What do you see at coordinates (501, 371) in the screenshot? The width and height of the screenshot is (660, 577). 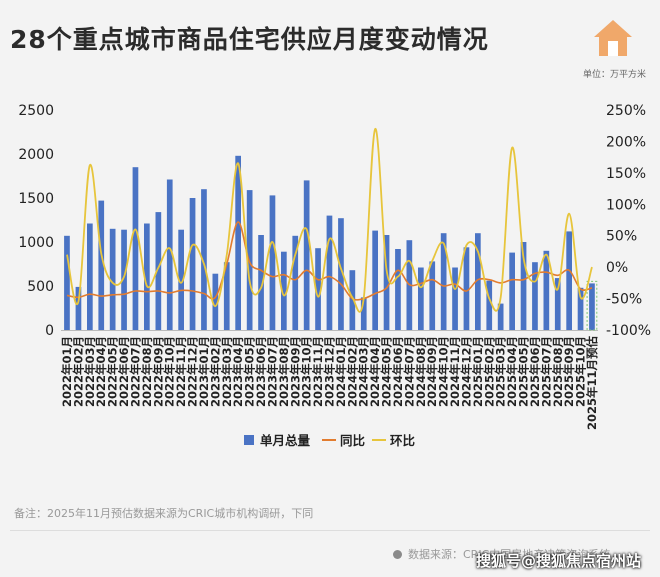 I see `x-tick-label: 2025年03月` at bounding box center [501, 371].